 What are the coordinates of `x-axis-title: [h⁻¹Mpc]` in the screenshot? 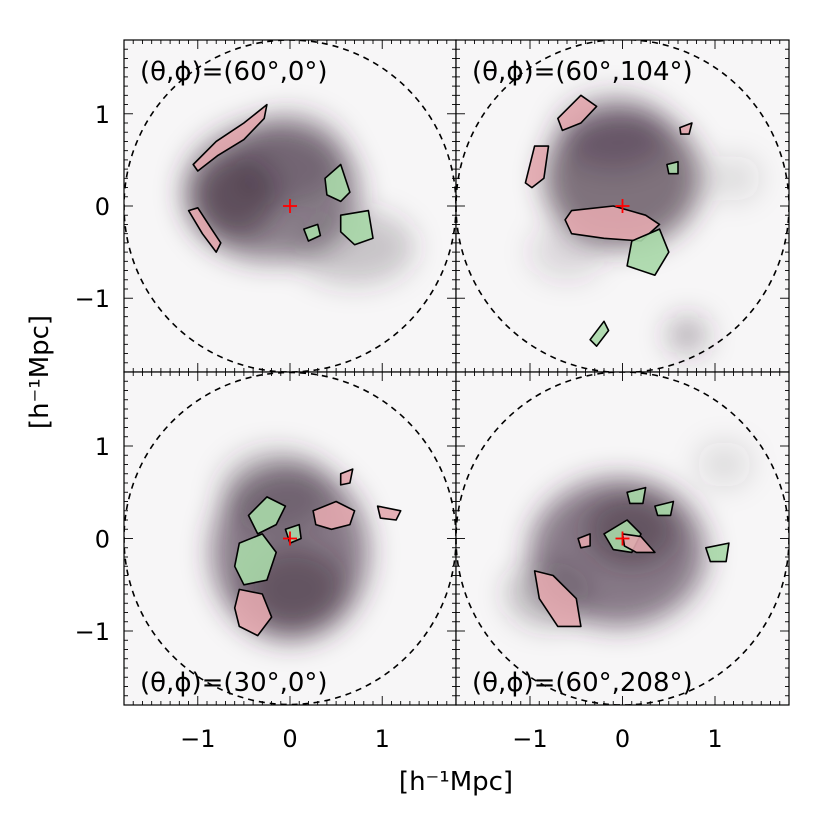 It's located at (456, 782).